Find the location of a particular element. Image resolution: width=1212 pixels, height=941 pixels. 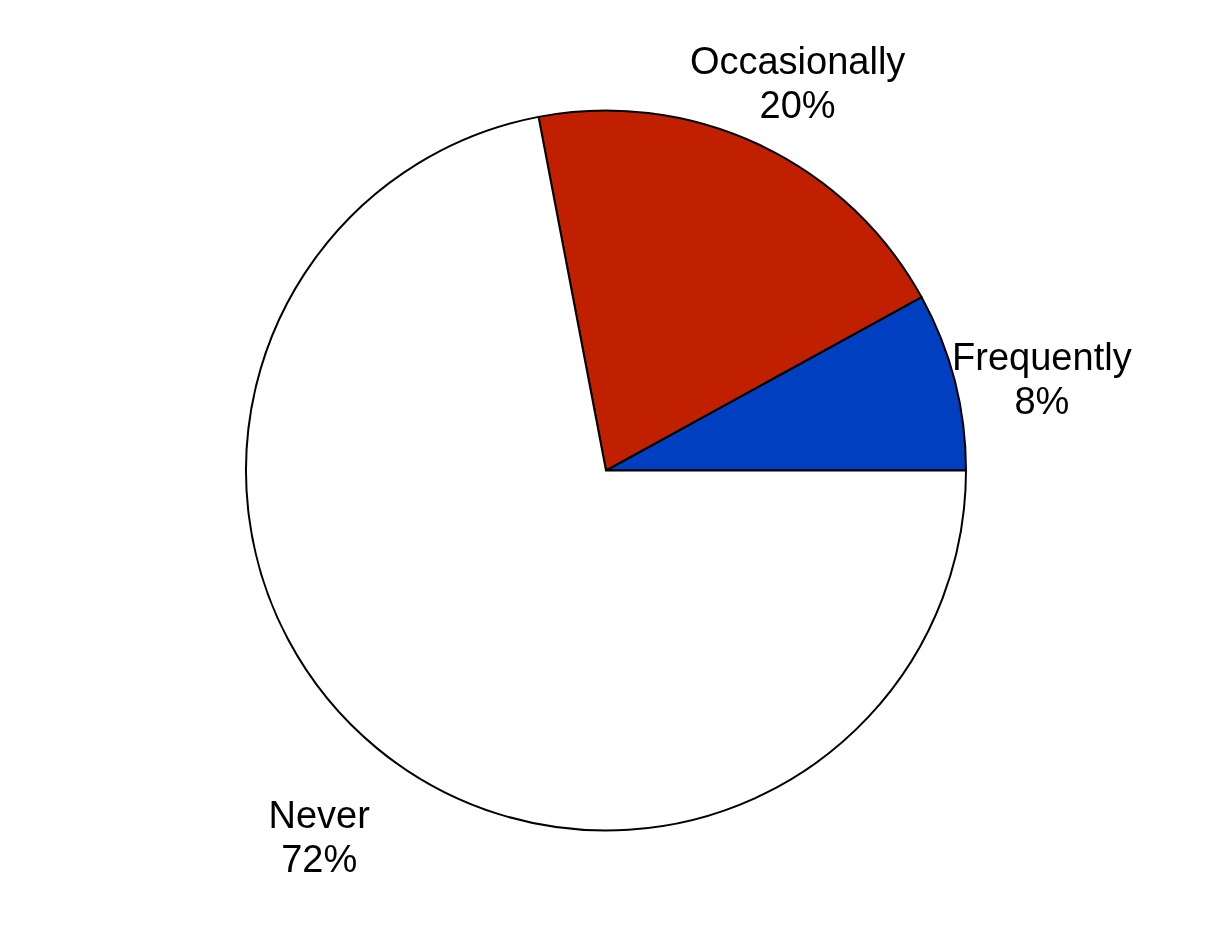

slice-label: Never is located at coordinates (319, 815).